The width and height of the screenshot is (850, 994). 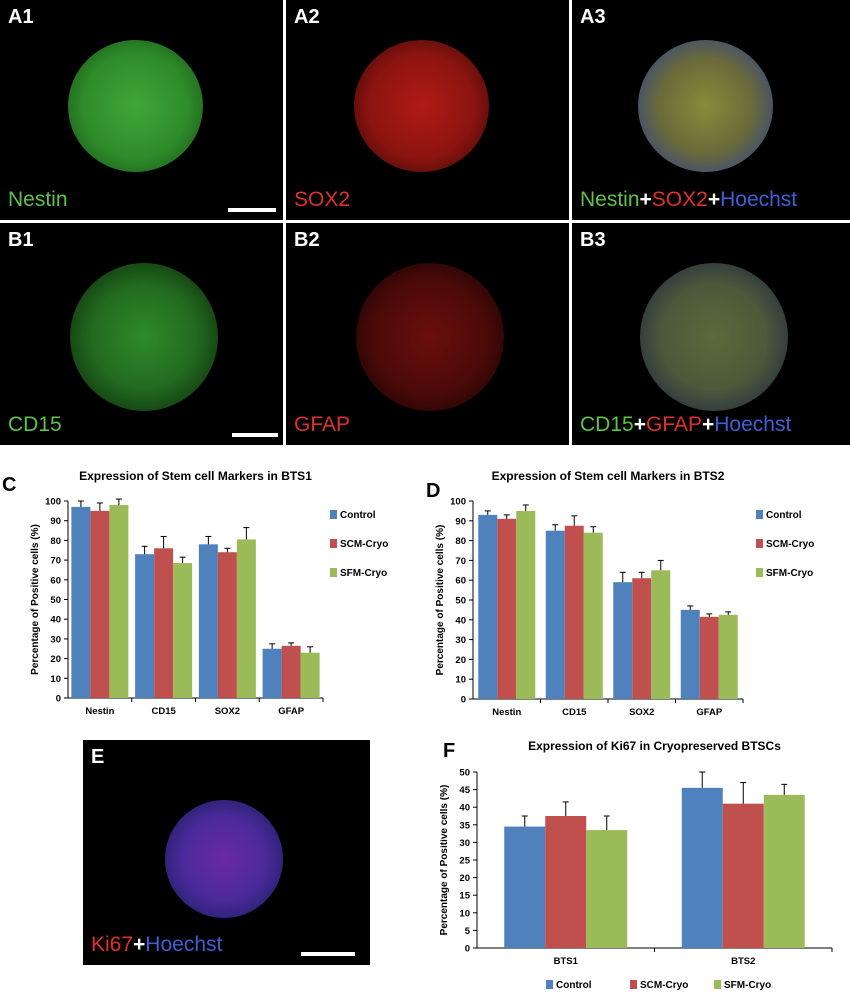 What do you see at coordinates (307, 240) in the screenshot?
I see `panel-label: B2` at bounding box center [307, 240].